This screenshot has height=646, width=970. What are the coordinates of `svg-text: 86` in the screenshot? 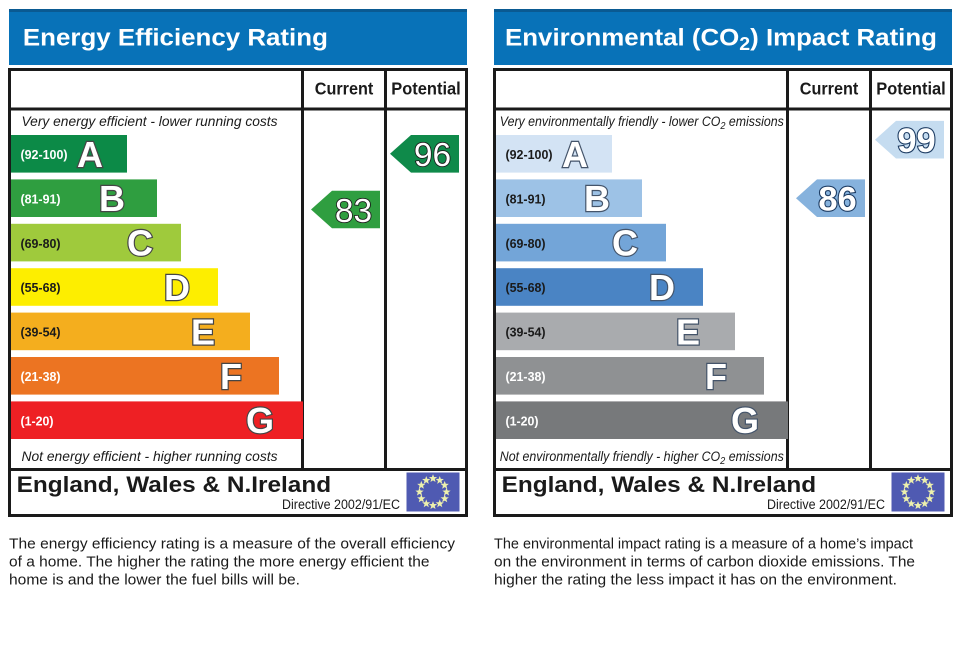 It's located at (837, 200).